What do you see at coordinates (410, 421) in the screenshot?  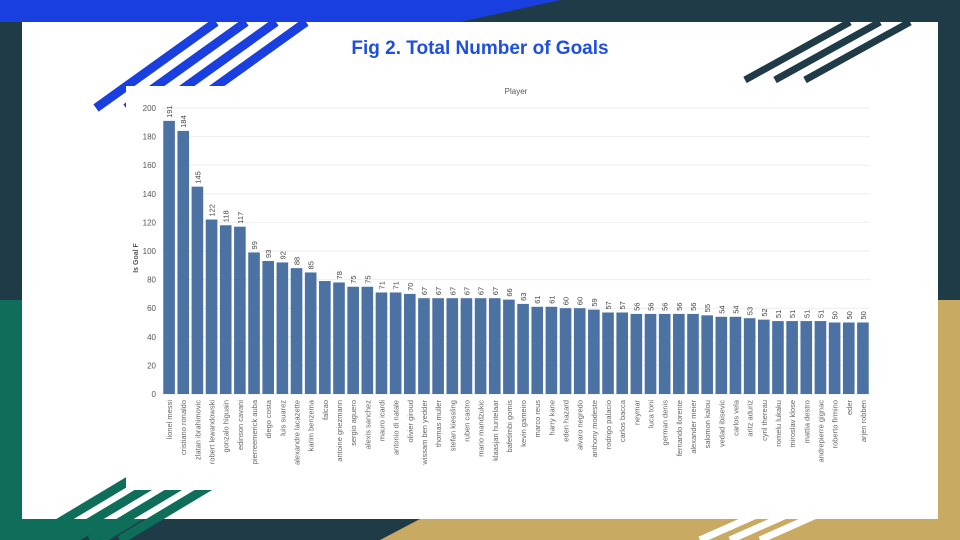 I see `x-tick-label: olivier giroud` at bounding box center [410, 421].